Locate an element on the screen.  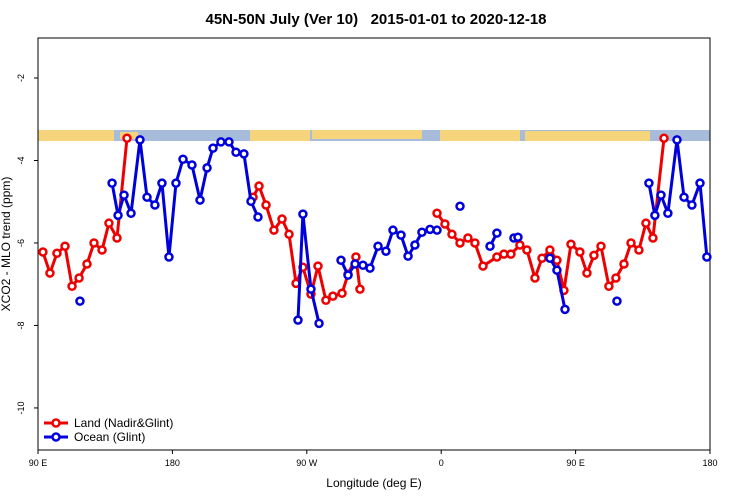
y-tick-label: -8 is located at coordinates (21, 325).